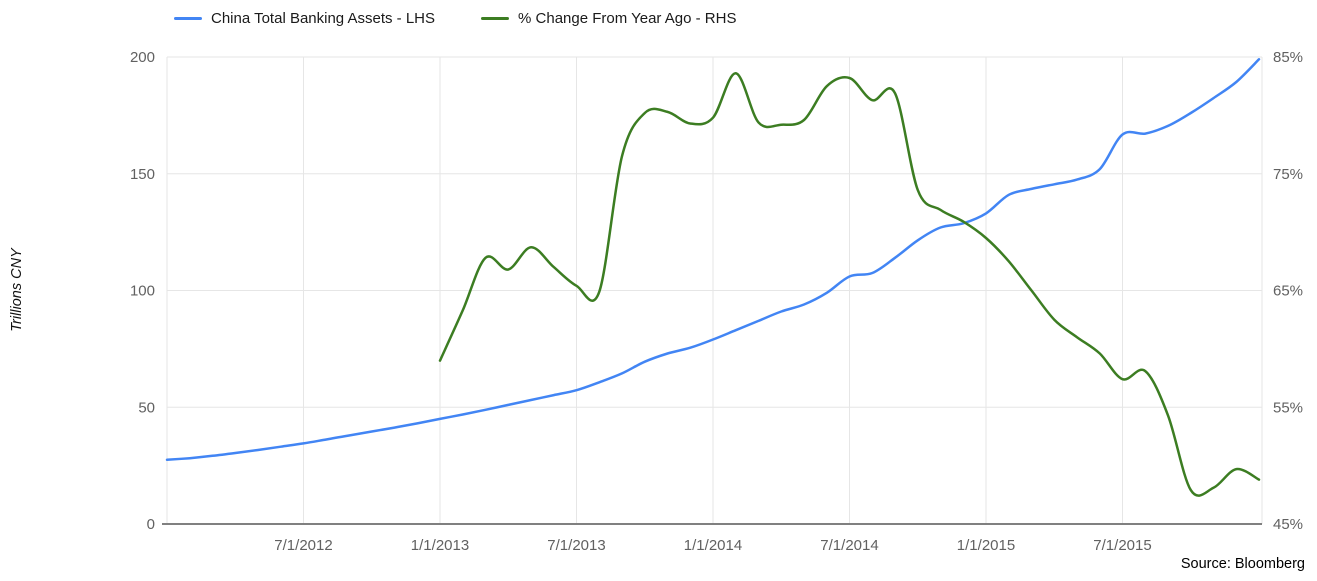 This screenshot has width=1317, height=581. Describe the element at coordinates (1288, 524) in the screenshot. I see `right-tick-label-45%: 45%` at that location.